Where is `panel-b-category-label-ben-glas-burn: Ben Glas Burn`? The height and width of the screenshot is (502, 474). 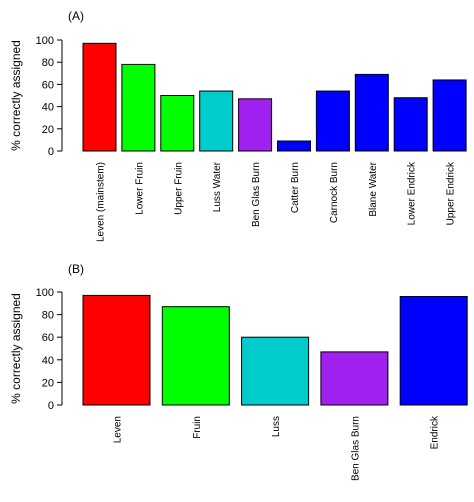
panel-b-category-label-ben-glas-burn: Ben Glas Burn is located at coordinates (355, 448).